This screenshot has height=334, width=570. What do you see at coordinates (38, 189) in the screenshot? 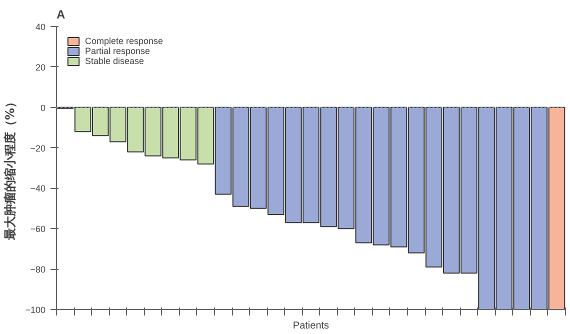
I see `y-tick-label: −40` at bounding box center [38, 189].